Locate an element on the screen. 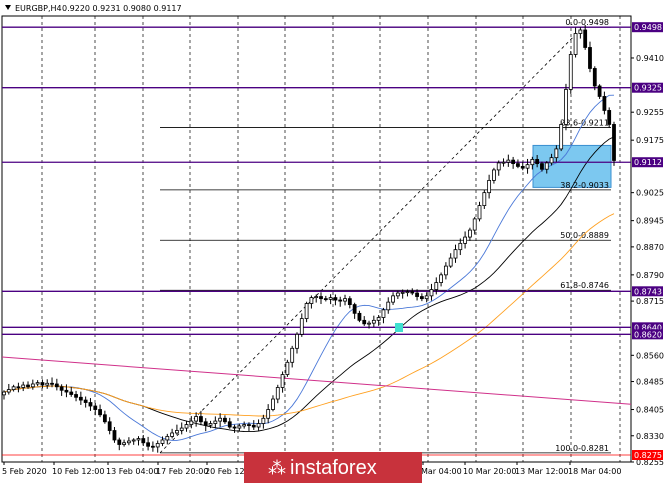 The image size is (665, 483). fib-label: 0.0-0.9498 is located at coordinates (587, 22).